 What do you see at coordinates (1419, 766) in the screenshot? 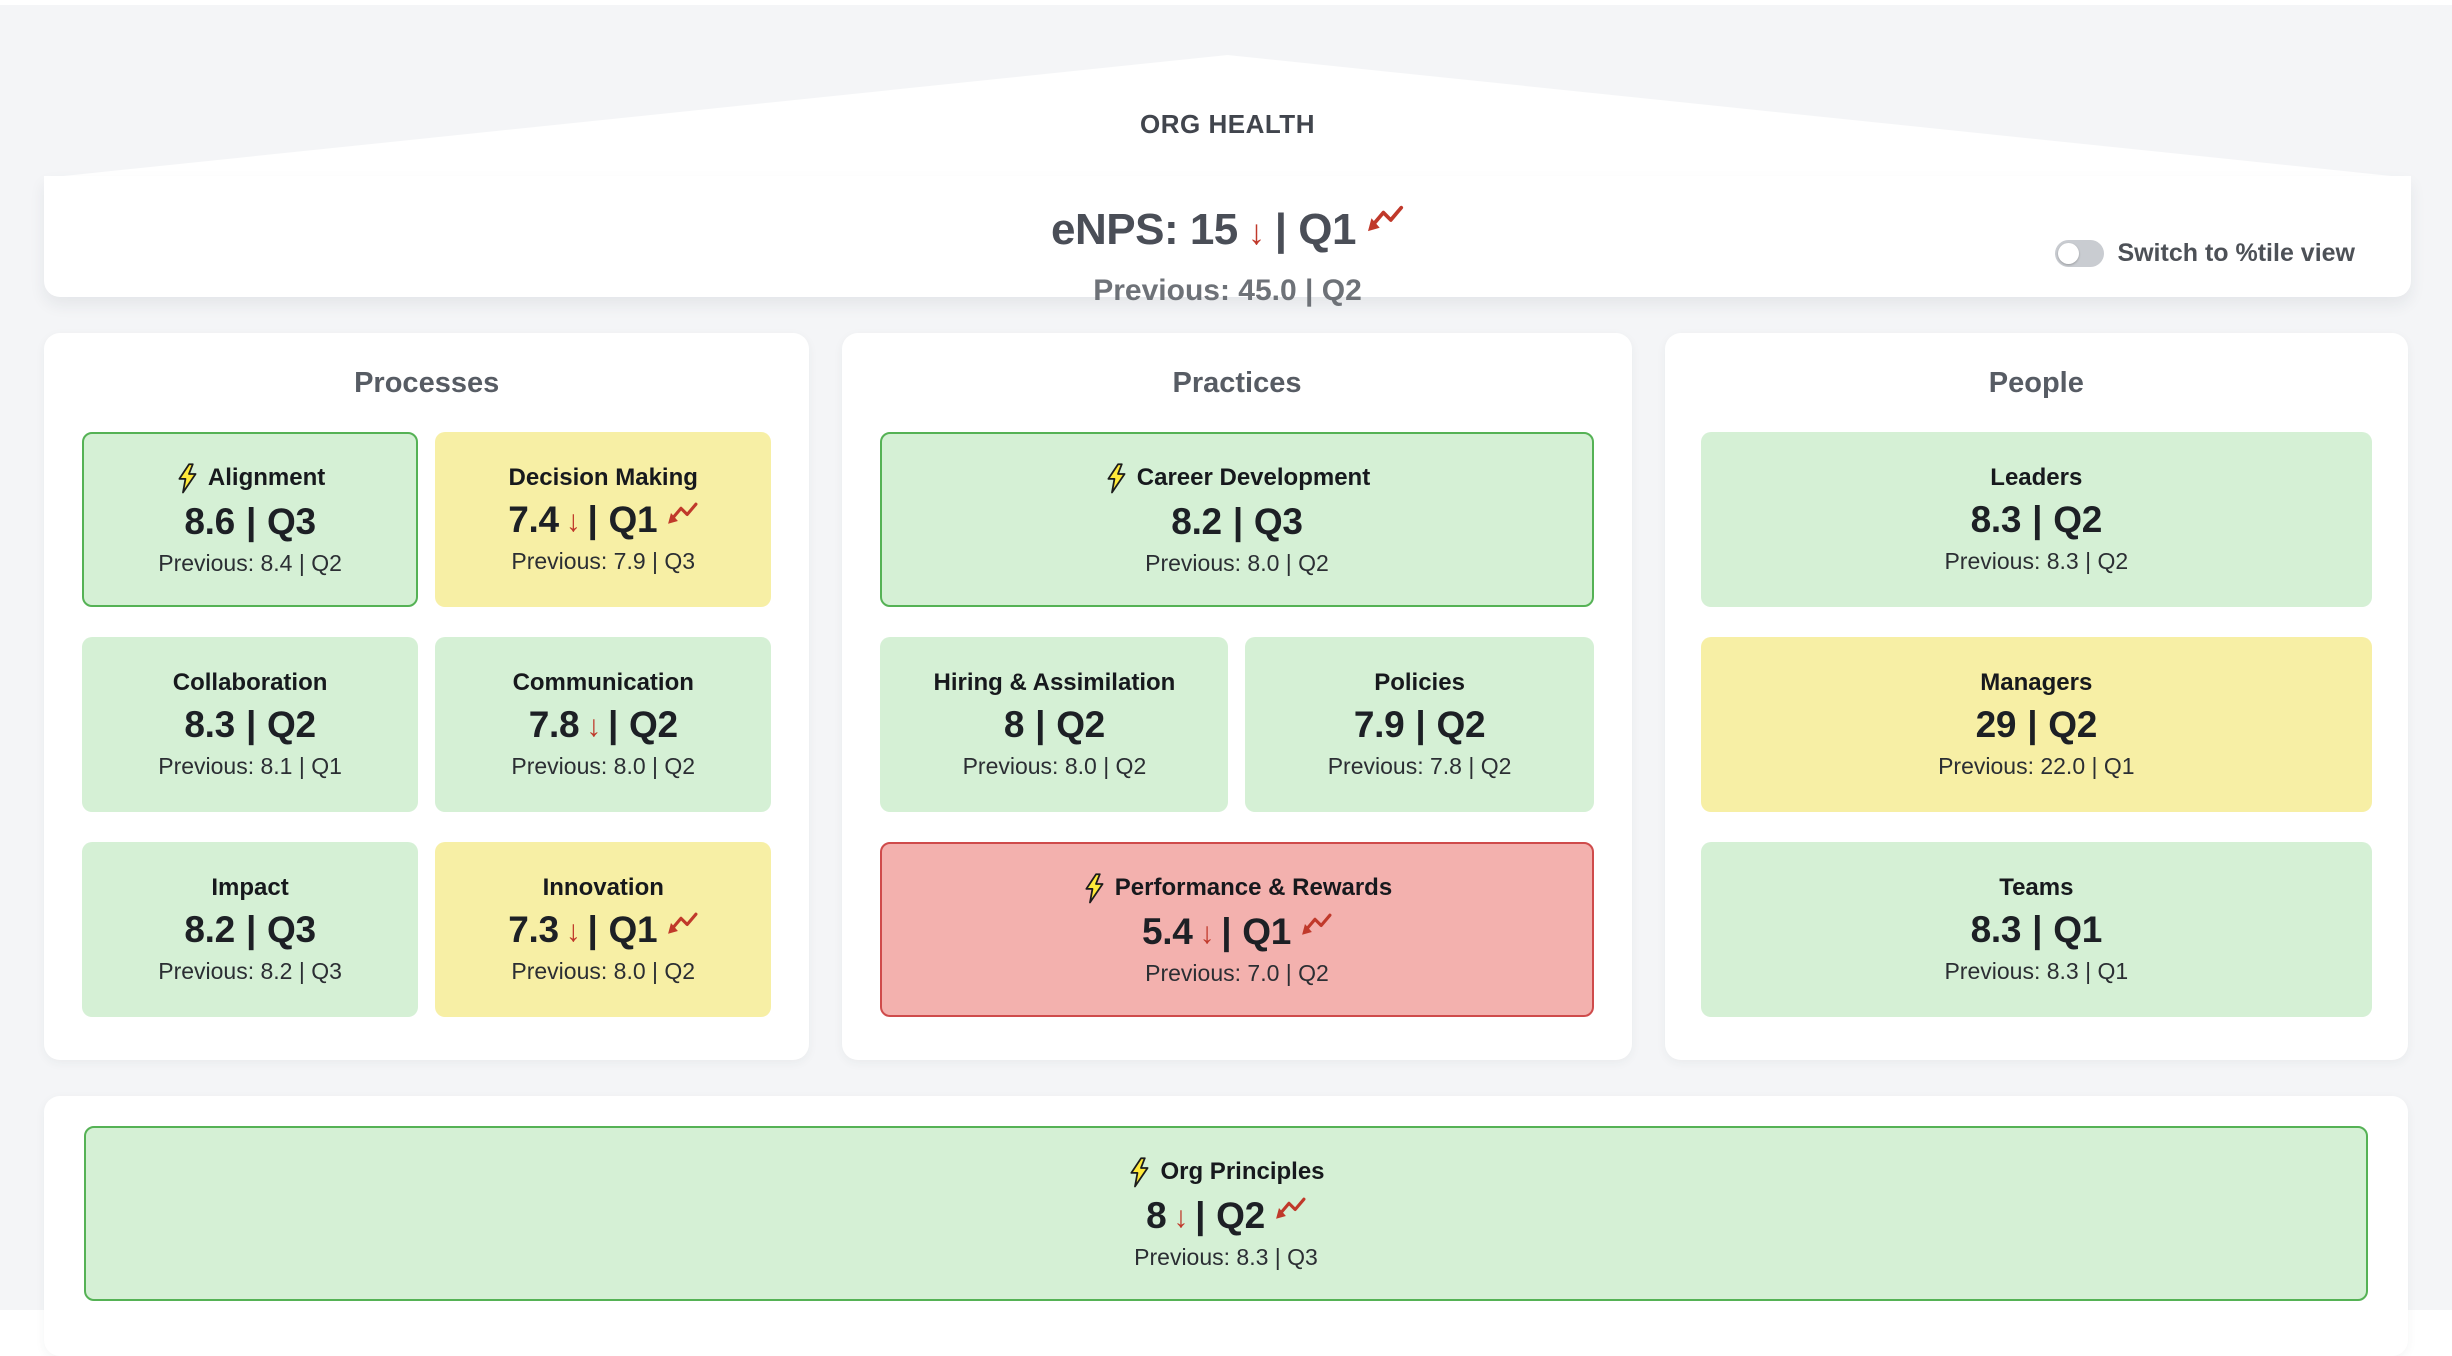
I see `card-previous: Previous: 7.8 | Q2` at bounding box center [1419, 766].